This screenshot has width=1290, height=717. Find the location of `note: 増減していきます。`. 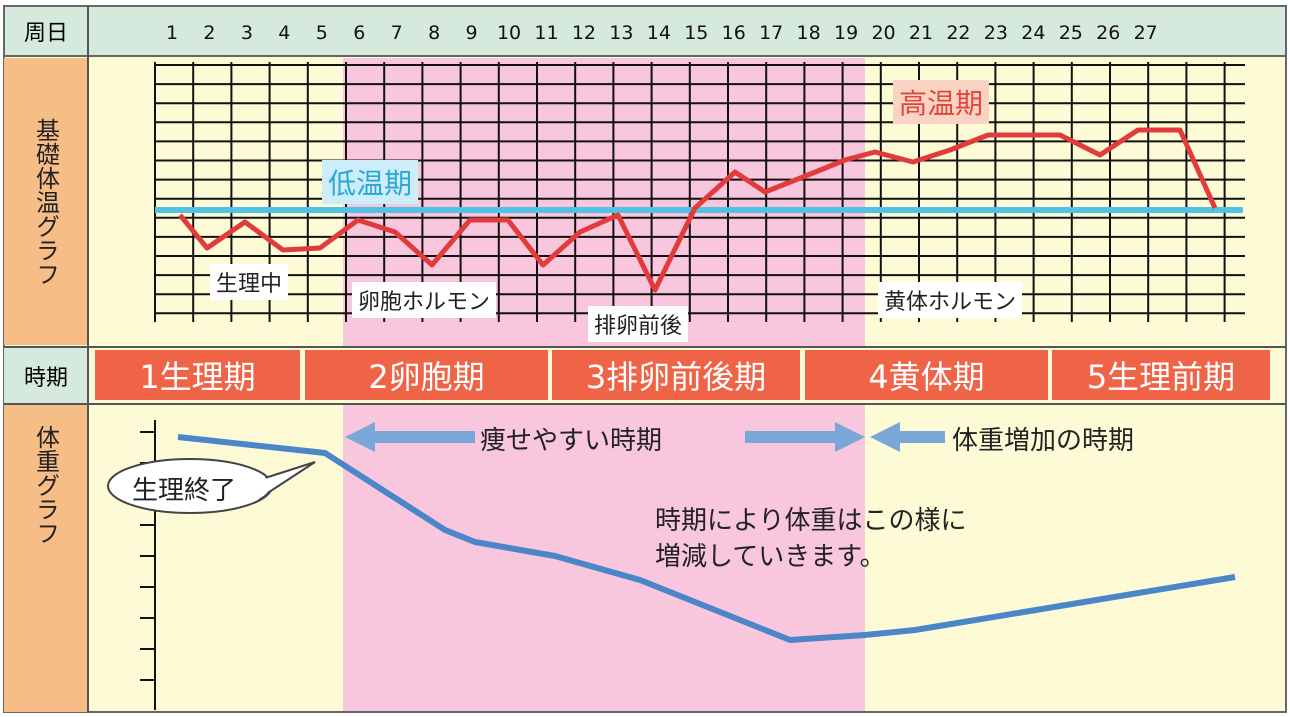

note: 増減していきます。 is located at coordinates (770, 557).